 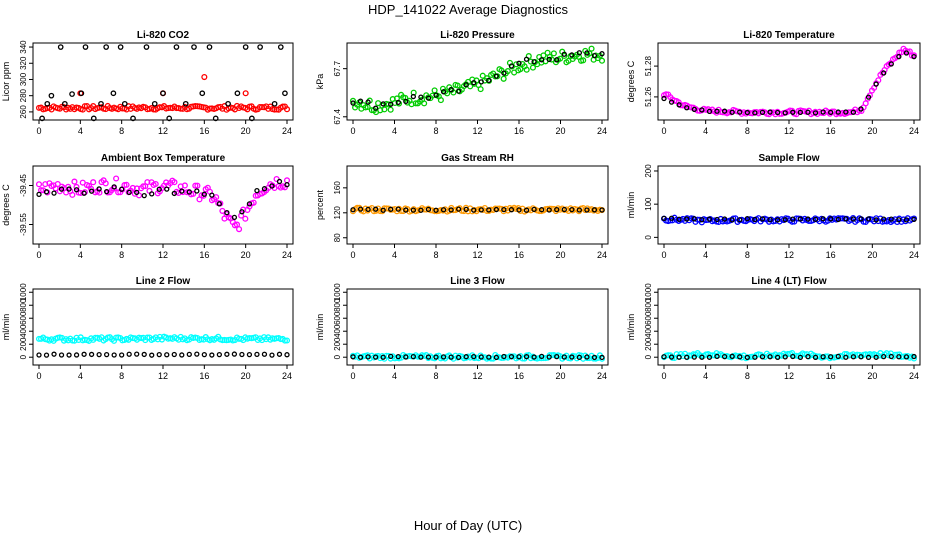 I want to click on y-tick-label: 120, so click(x=337, y=213).